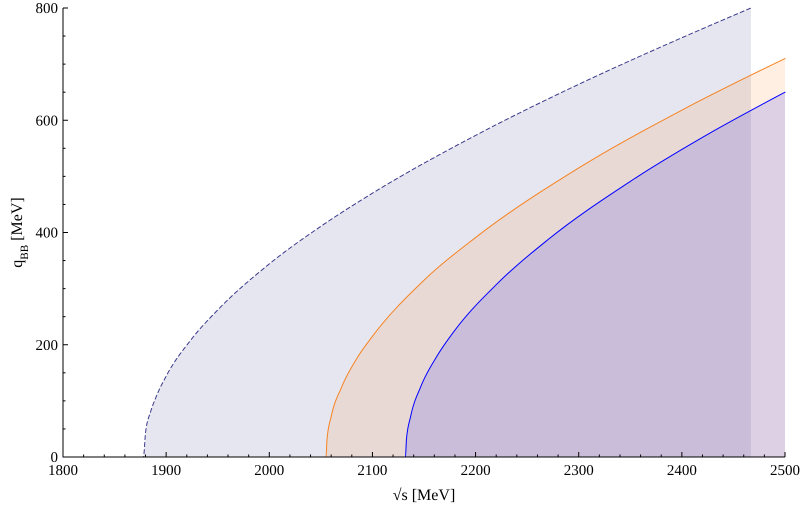 This screenshot has height=510, width=802. Describe the element at coordinates (475, 471) in the screenshot. I see `x-tick-label: 2200` at that location.